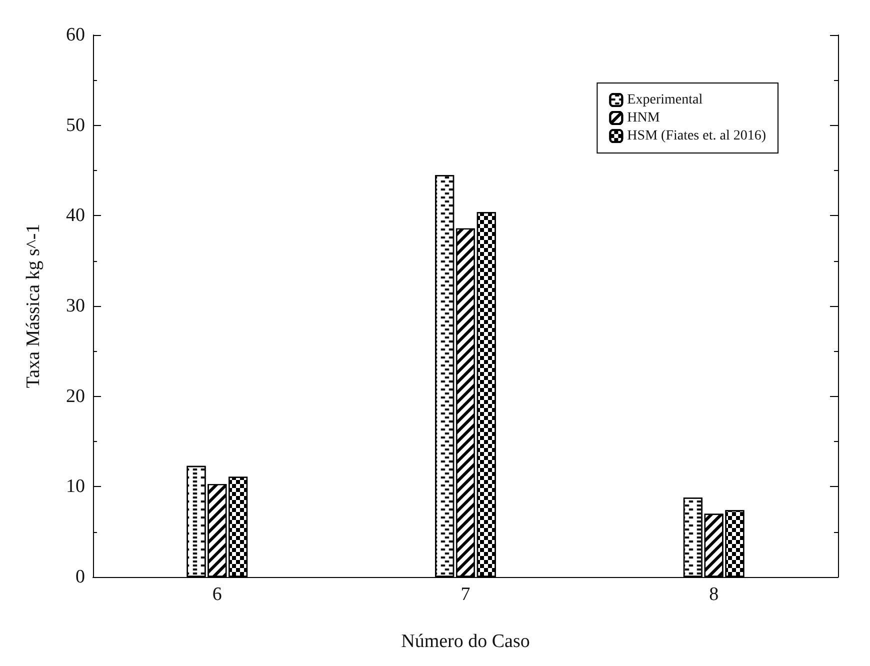 This screenshot has height=666, width=870. What do you see at coordinates (80, 577) in the screenshot?
I see `y-tick-label: 0` at bounding box center [80, 577].